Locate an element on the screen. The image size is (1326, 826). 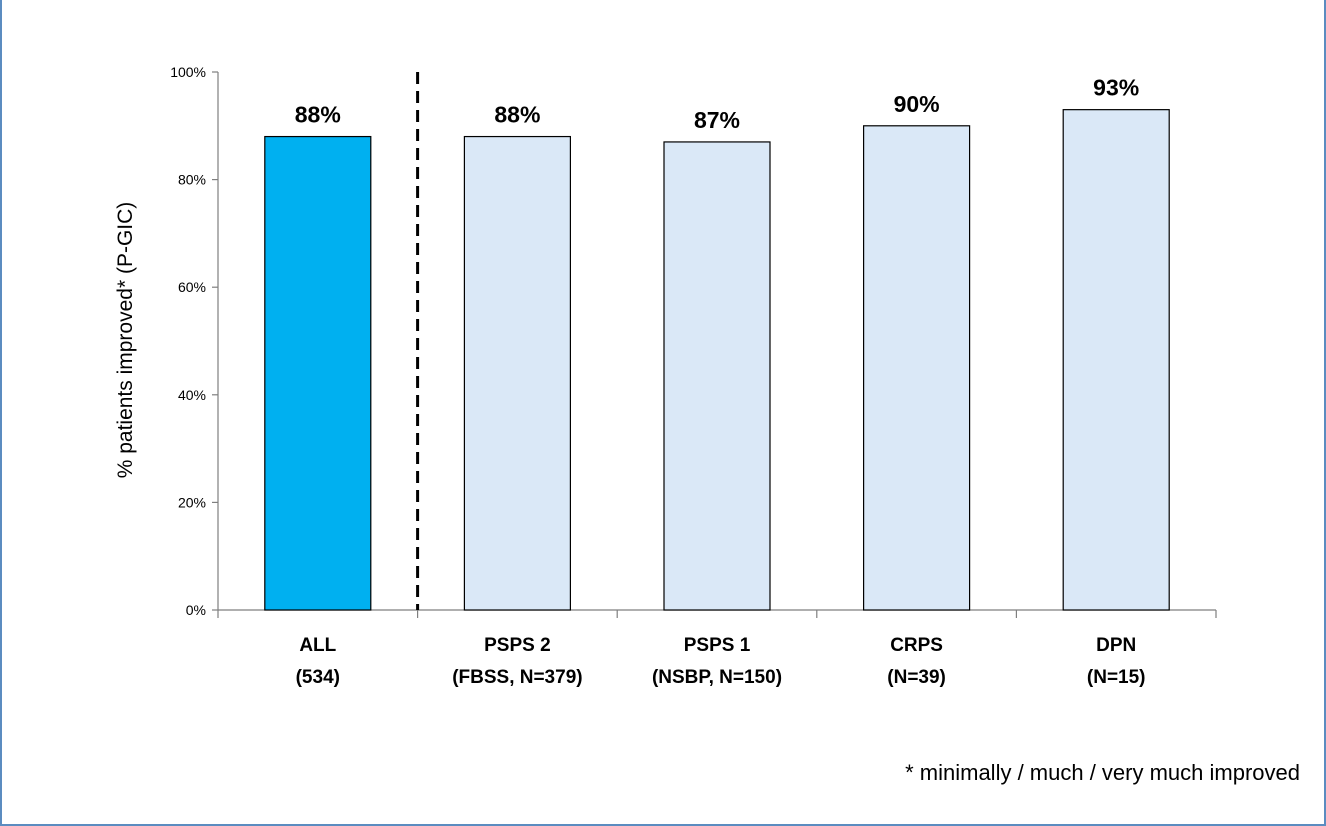
category-sublabel: (NSBP, N=150) is located at coordinates (717, 677).